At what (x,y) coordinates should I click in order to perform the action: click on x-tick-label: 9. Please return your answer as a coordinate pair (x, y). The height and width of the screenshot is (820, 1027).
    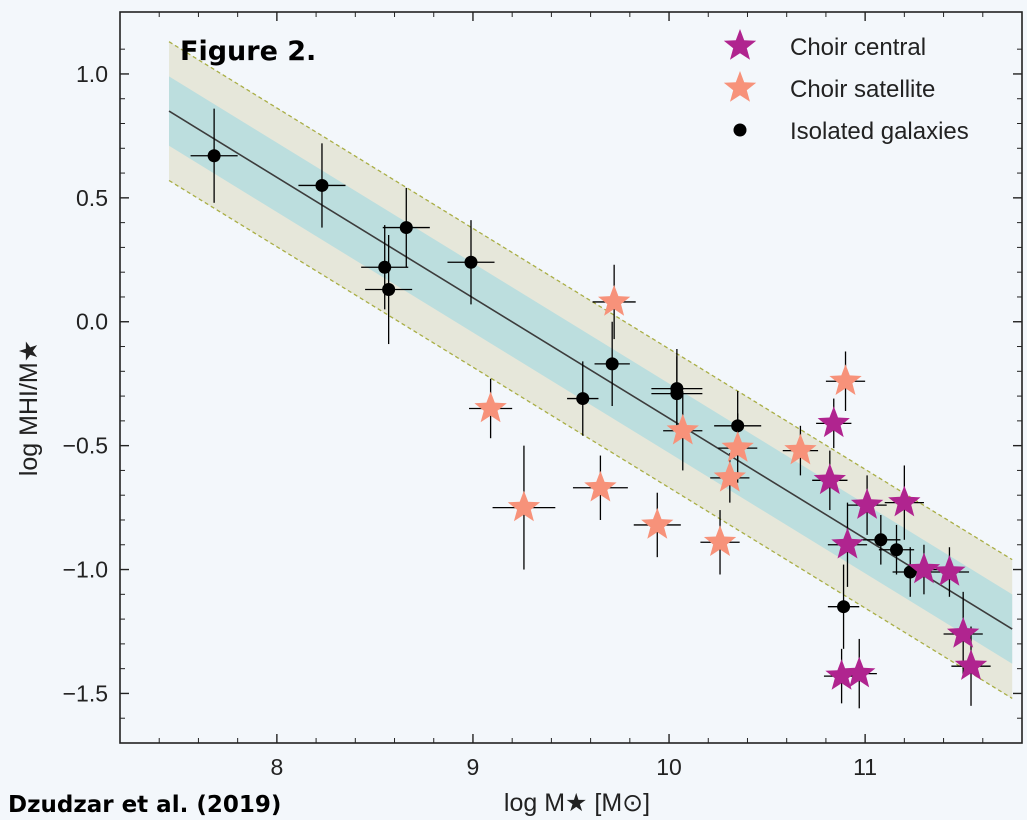
    Looking at the image, I should click on (473, 767).